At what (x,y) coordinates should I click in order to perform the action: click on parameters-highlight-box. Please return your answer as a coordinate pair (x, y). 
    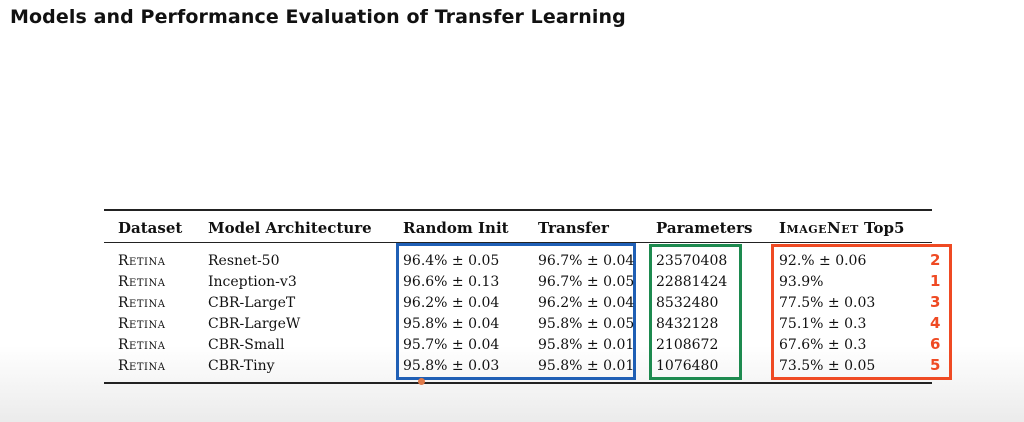
    Looking at the image, I should click on (695, 312).